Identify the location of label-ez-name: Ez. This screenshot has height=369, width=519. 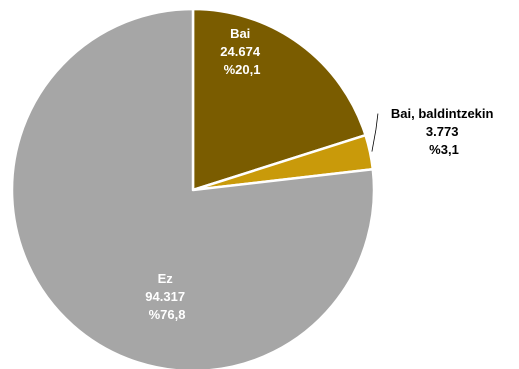
(166, 278).